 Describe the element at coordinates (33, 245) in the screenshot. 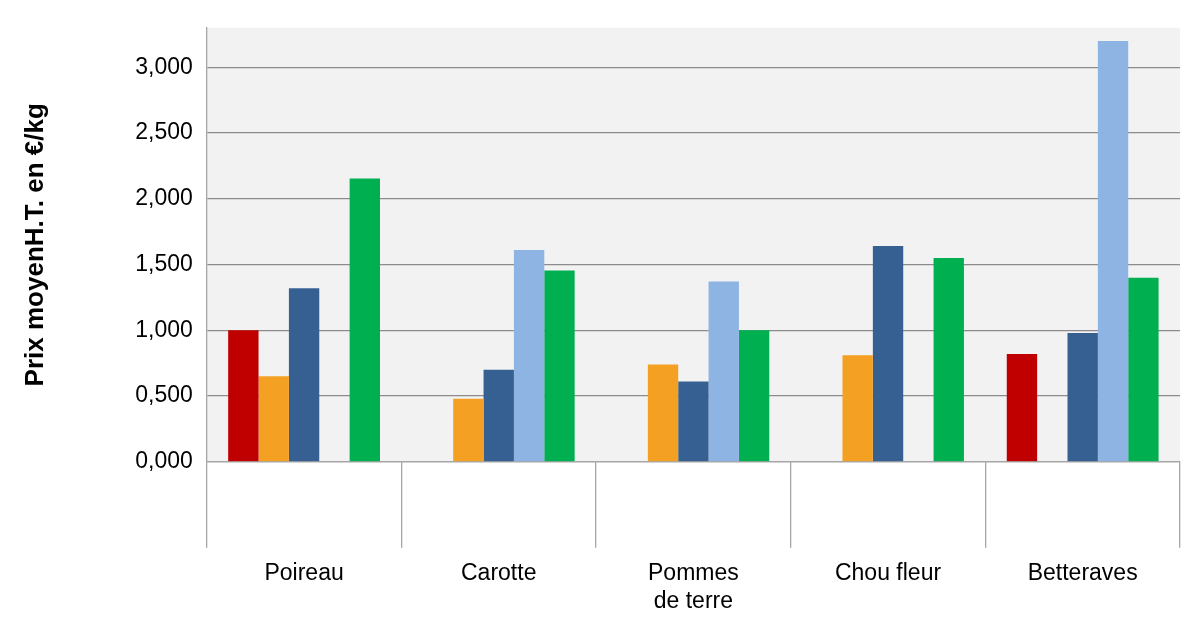

I see `y-axis-title: Prix moyenH.T. en €/kg` at that location.